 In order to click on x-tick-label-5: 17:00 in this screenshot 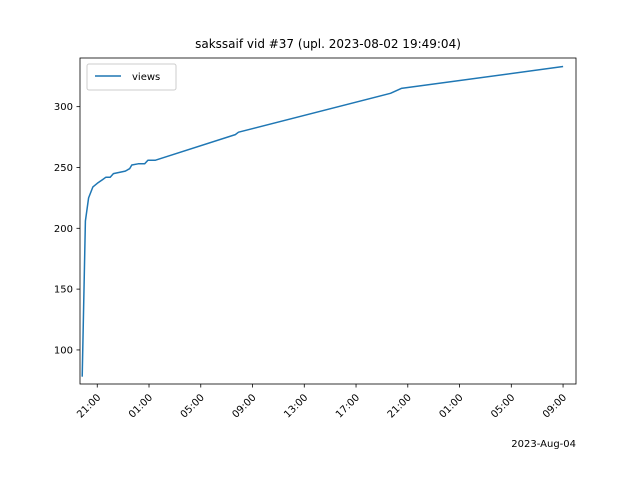, I will do `click(348, 406)`.